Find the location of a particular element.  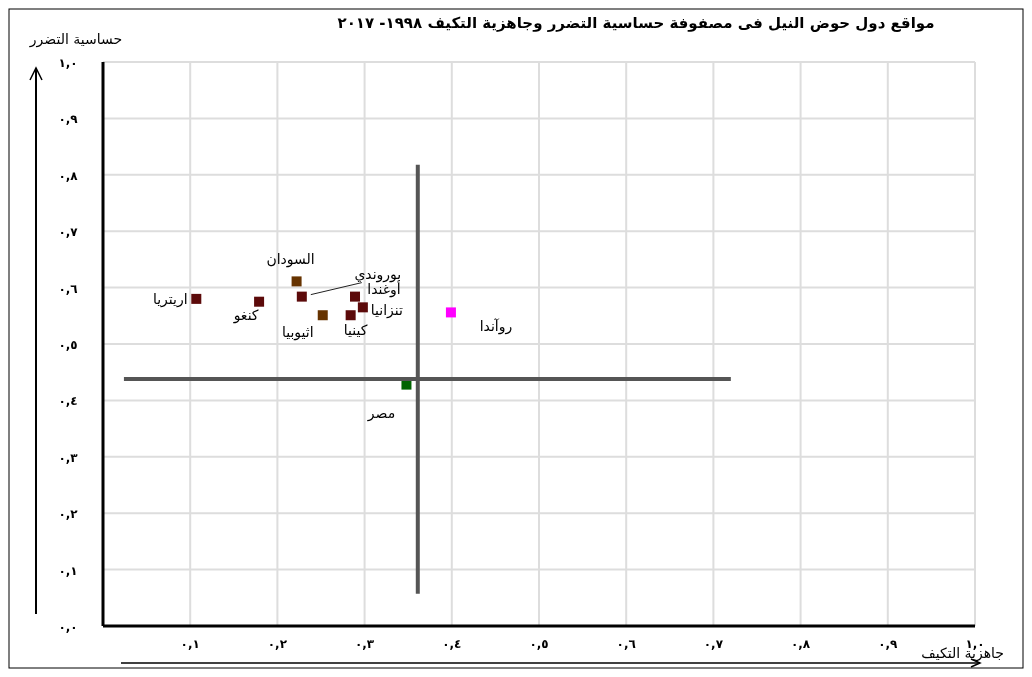

y-tick-label: ٠,٠ is located at coordinates (68, 627).